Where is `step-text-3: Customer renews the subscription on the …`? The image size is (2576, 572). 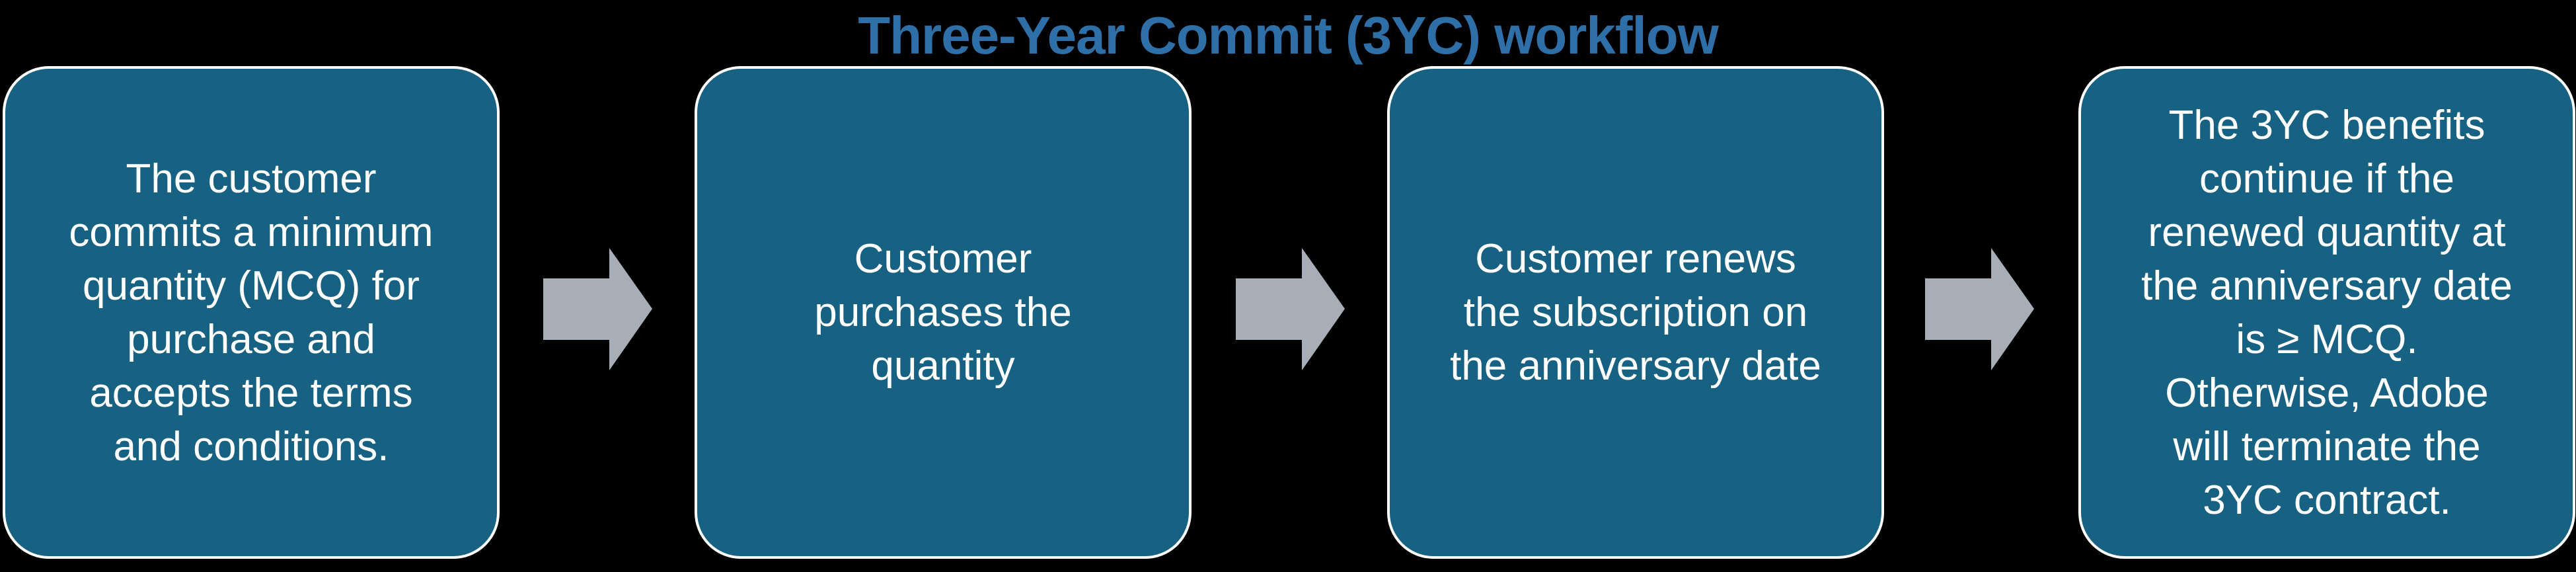
step-text-3: Customer renews the subscription on the … is located at coordinates (1635, 312).